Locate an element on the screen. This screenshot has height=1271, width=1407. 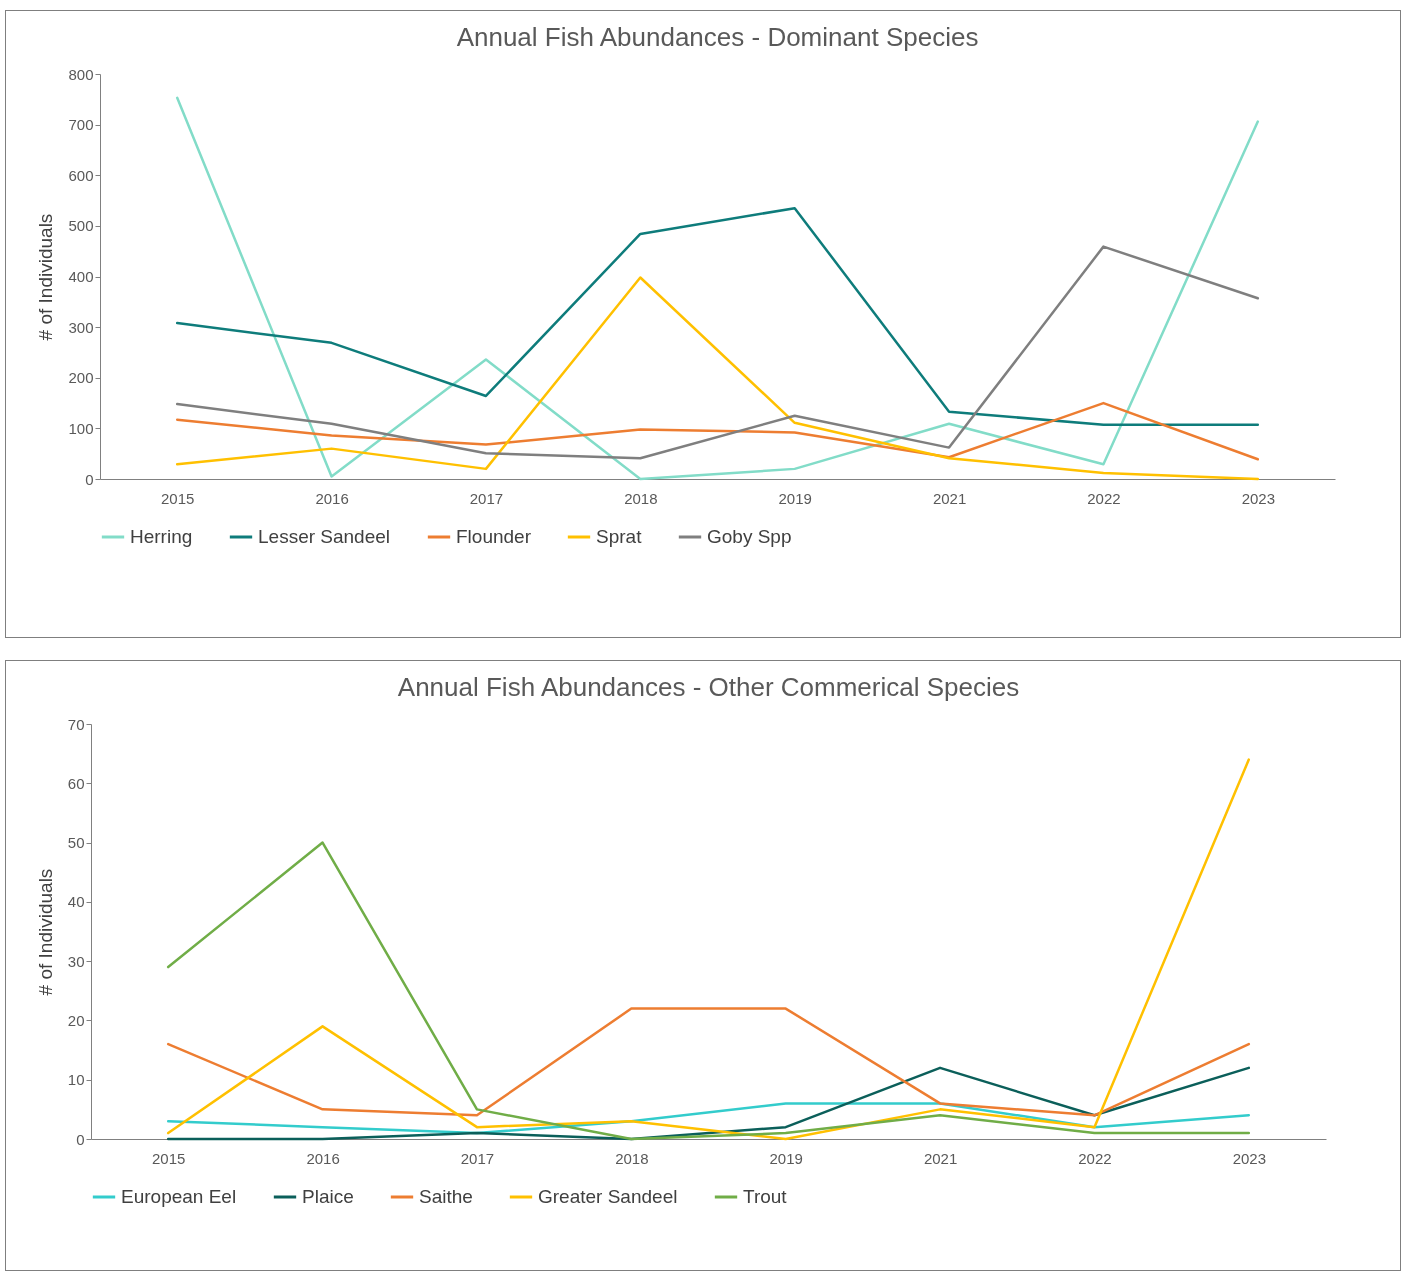
y-tick-label: 600 is located at coordinates (81, 175).